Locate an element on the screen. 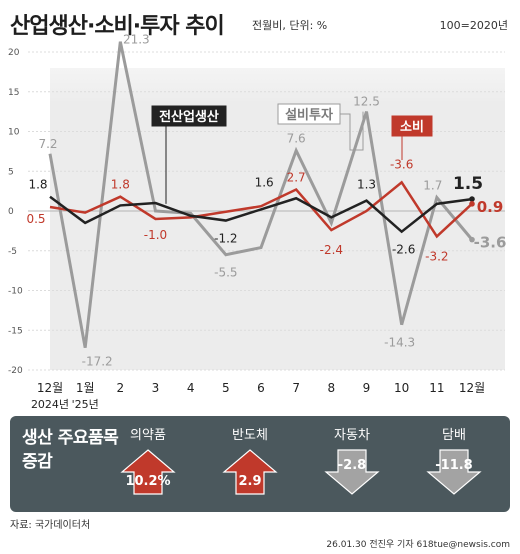 This screenshot has height=554, width=520. item-value: 10.2% is located at coordinates (148, 481).